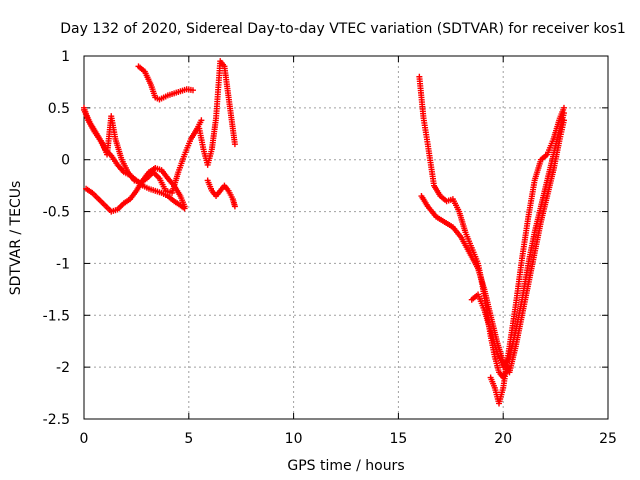 The height and width of the screenshot is (480, 640). What do you see at coordinates (16, 238) in the screenshot?
I see `y-axis-label: SDTVAR / TECUs` at bounding box center [16, 238].